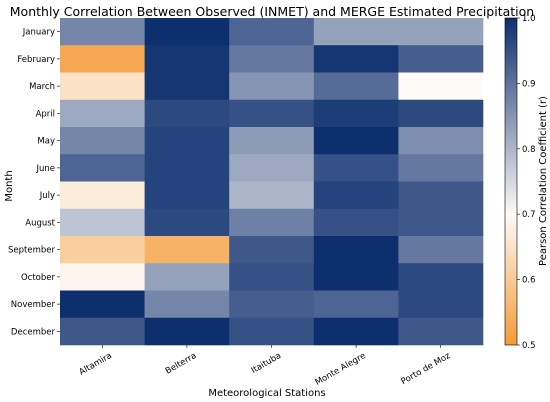 The height and width of the screenshot is (402, 550). Describe the element at coordinates (31, 251) in the screenshot. I see `y-tick-label: September` at that location.